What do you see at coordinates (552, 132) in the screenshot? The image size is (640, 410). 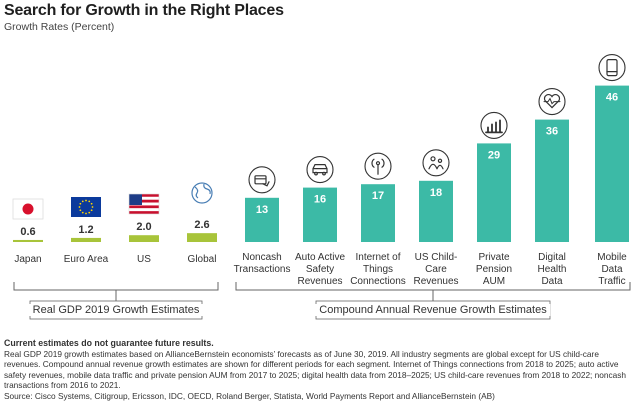 I see `cagr-value-label: 36` at bounding box center [552, 132].